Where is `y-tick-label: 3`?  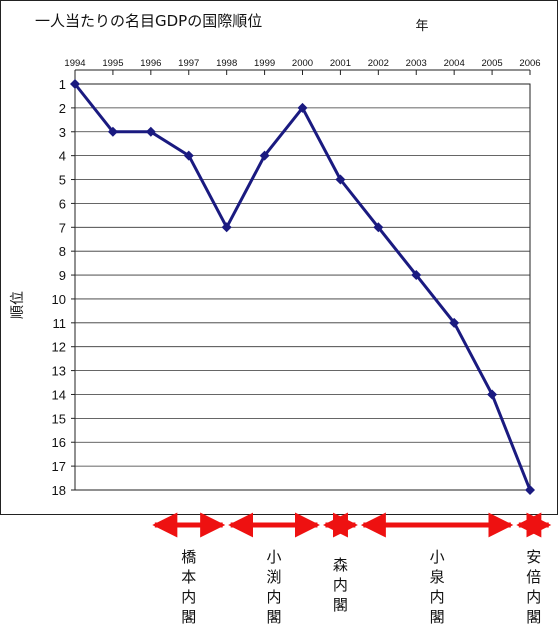 y-tick-label: 3 is located at coordinates (62, 132).